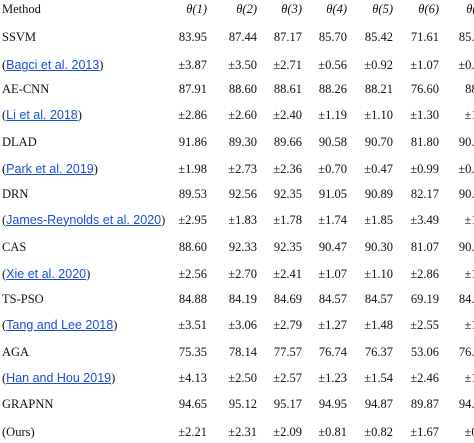  I want to click on citation-link: Tang and Lee 2018, so click(60, 324).